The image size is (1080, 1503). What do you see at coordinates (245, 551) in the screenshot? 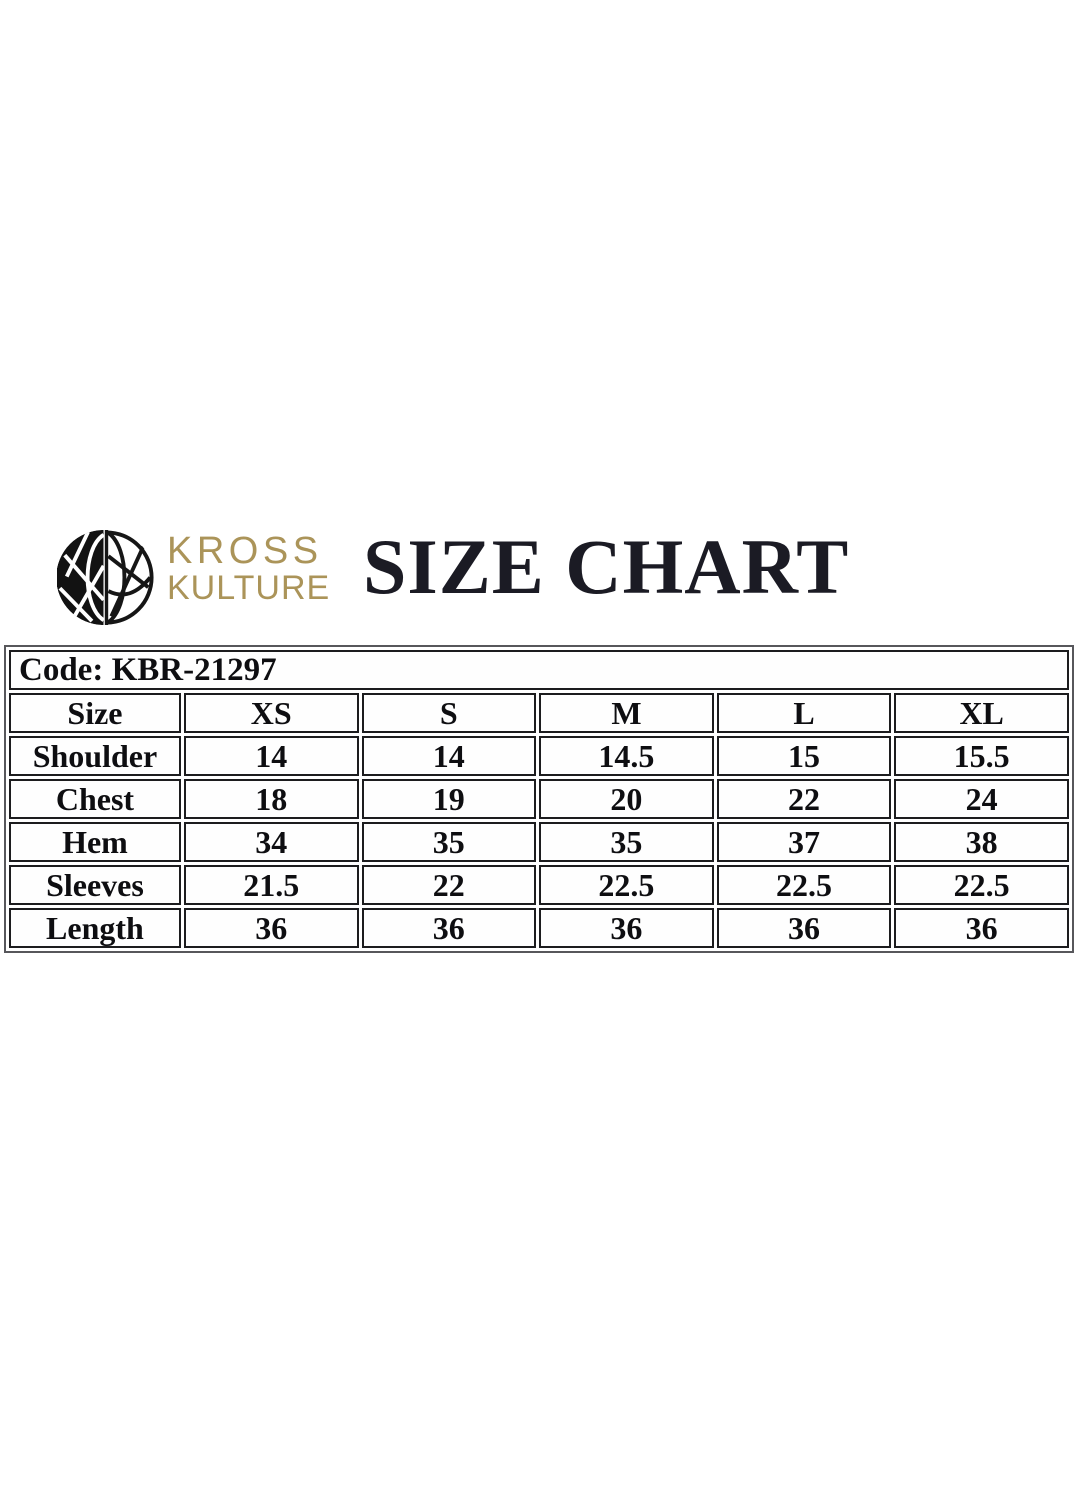
I see `brand-name-line1: KROSS` at bounding box center [245, 551].